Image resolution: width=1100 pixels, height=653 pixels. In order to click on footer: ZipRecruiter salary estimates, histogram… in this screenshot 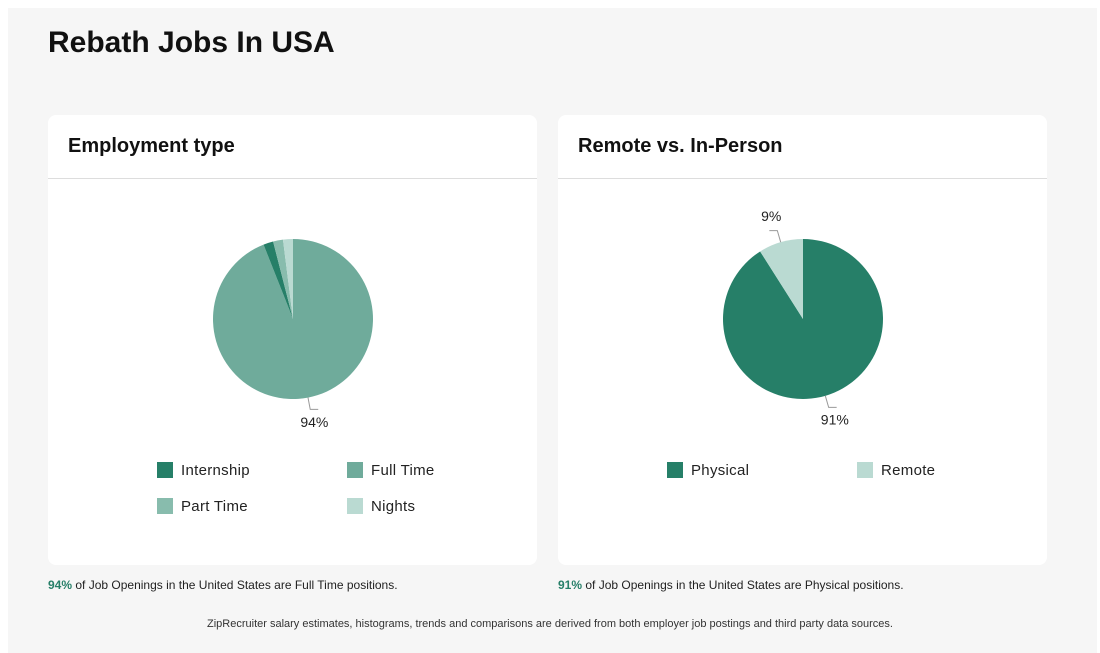, I will do `click(550, 624)`.